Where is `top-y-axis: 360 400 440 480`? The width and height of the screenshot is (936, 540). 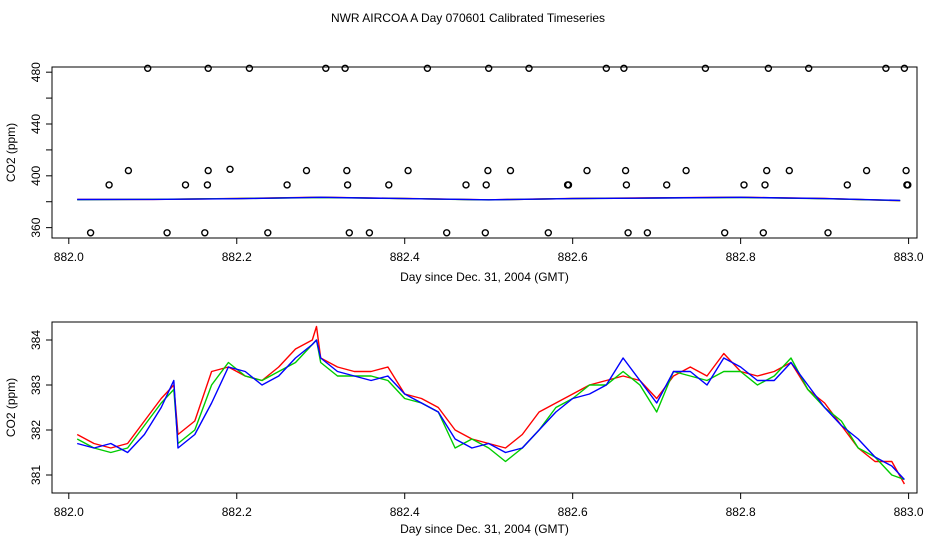
top-y-axis: 360 400 440 480 is located at coordinates (40, 150).